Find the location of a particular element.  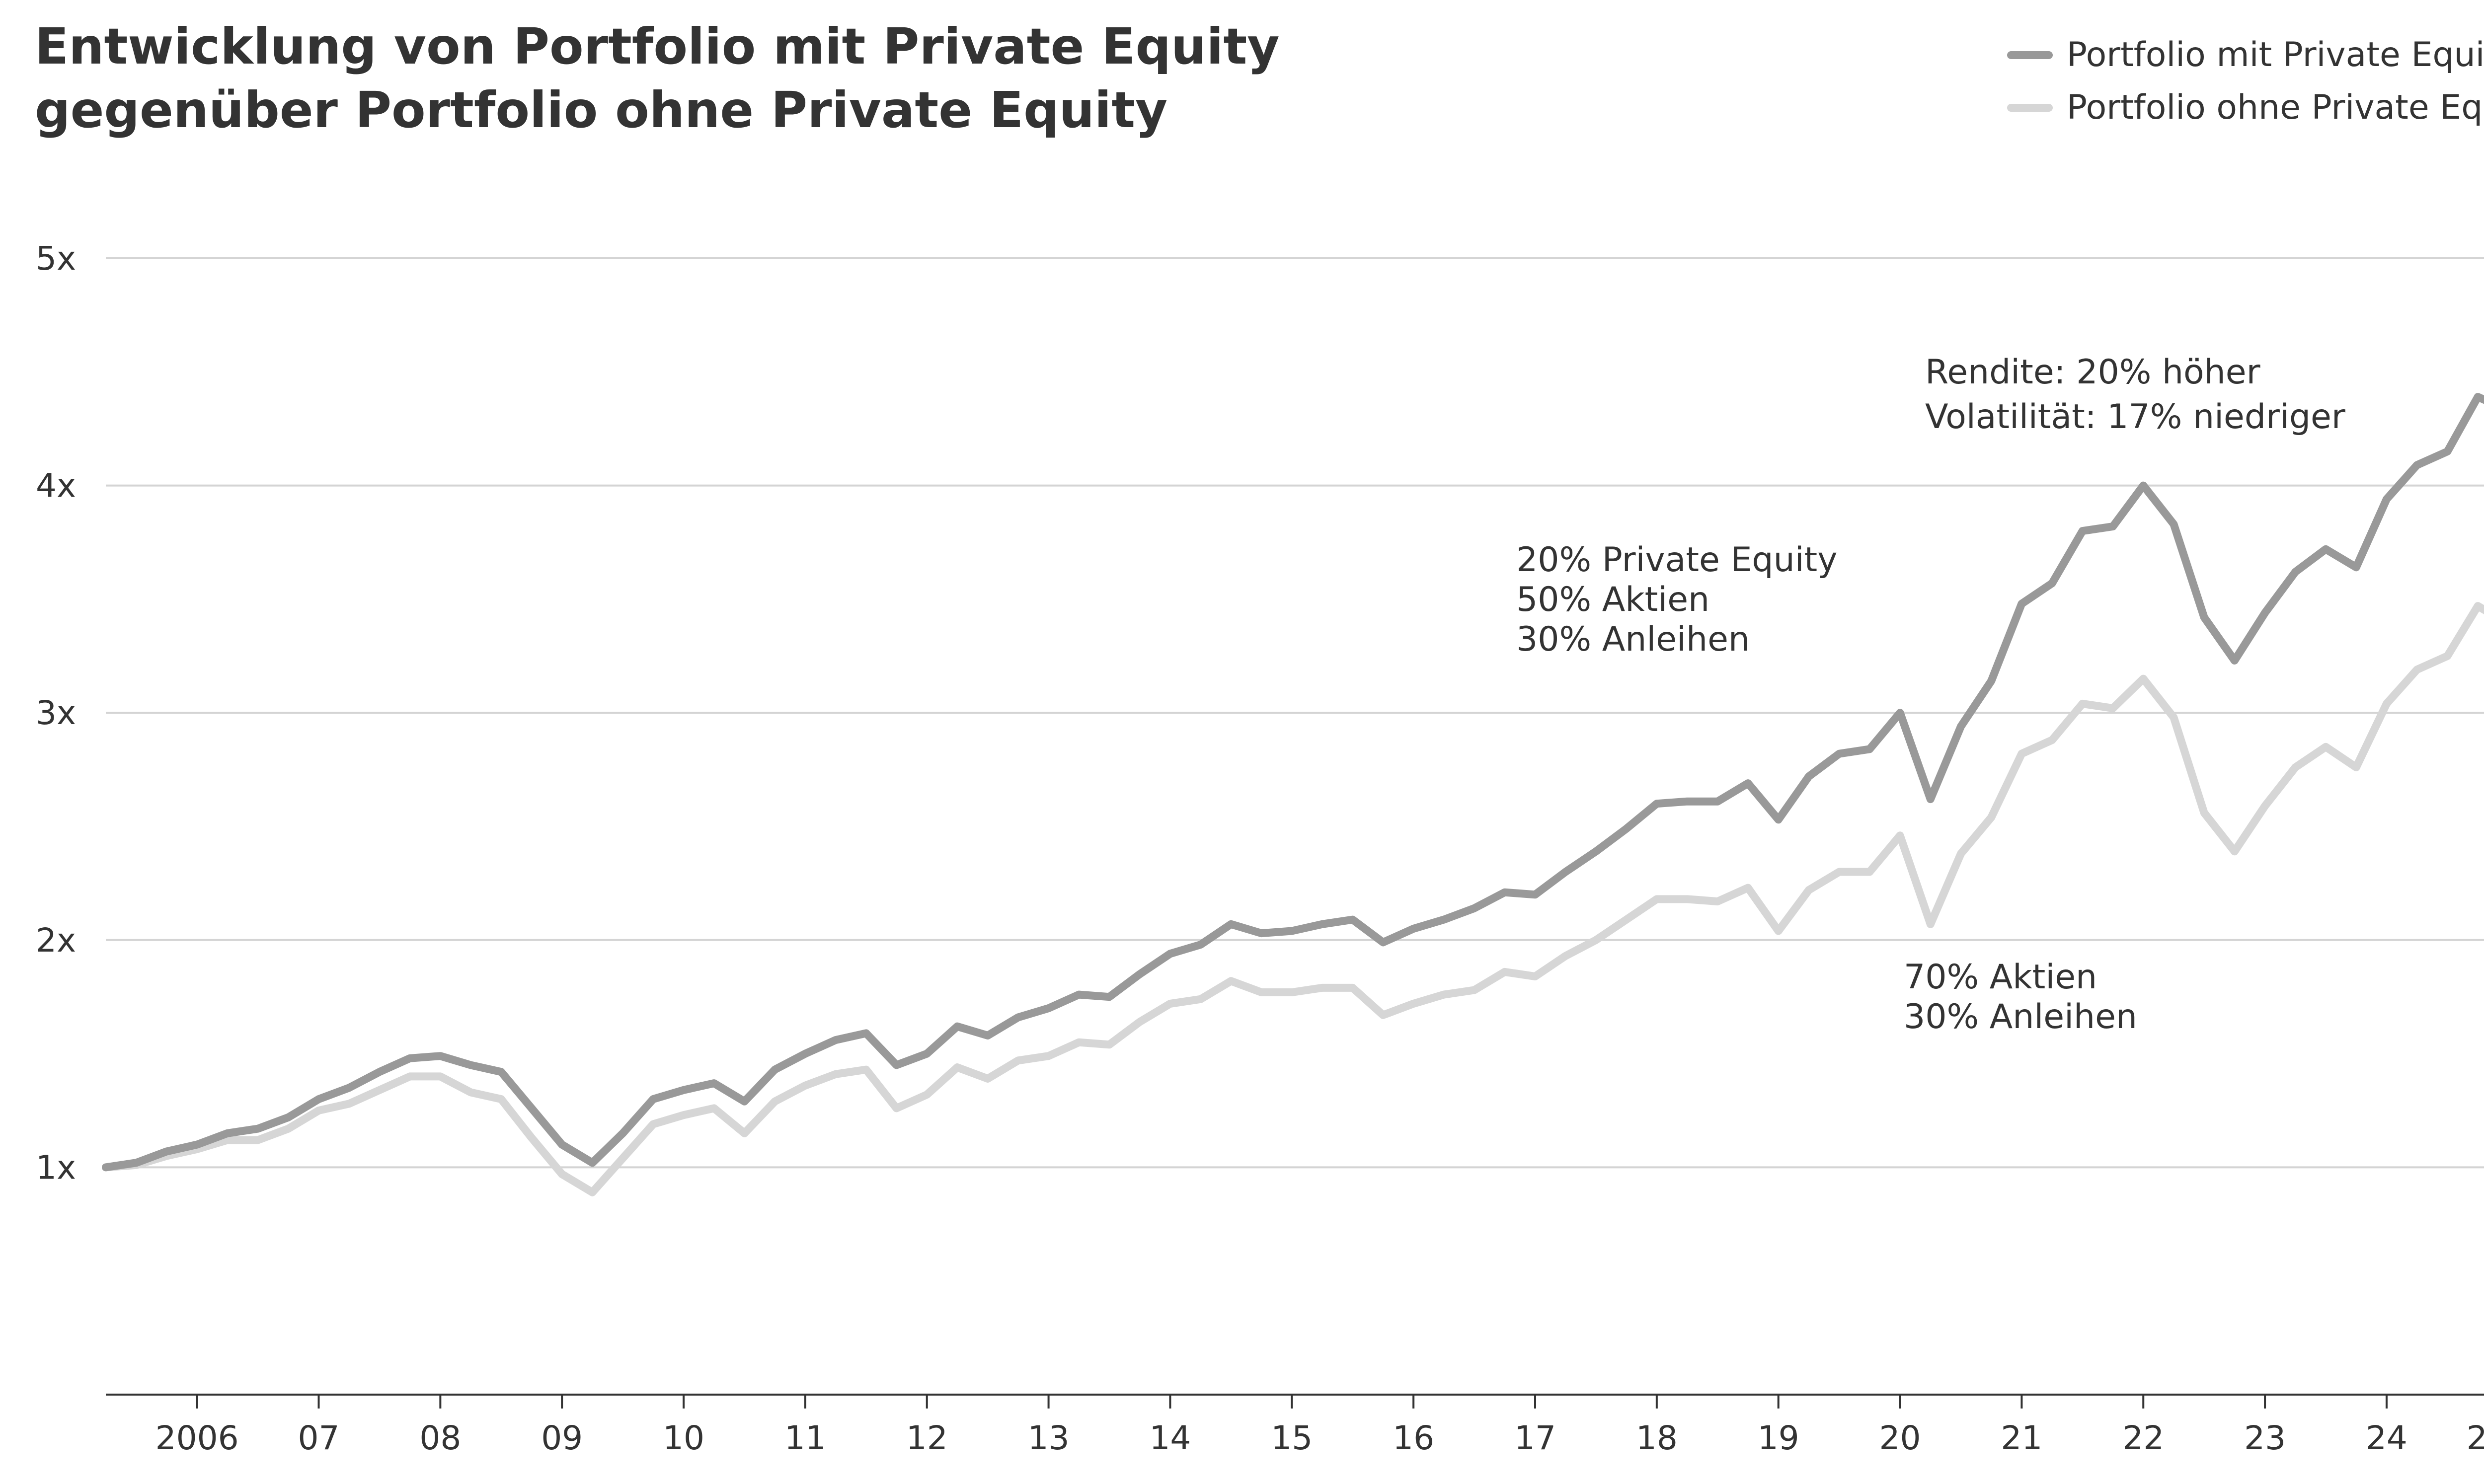

x-tick-label-5: 11 is located at coordinates (805, 1438).